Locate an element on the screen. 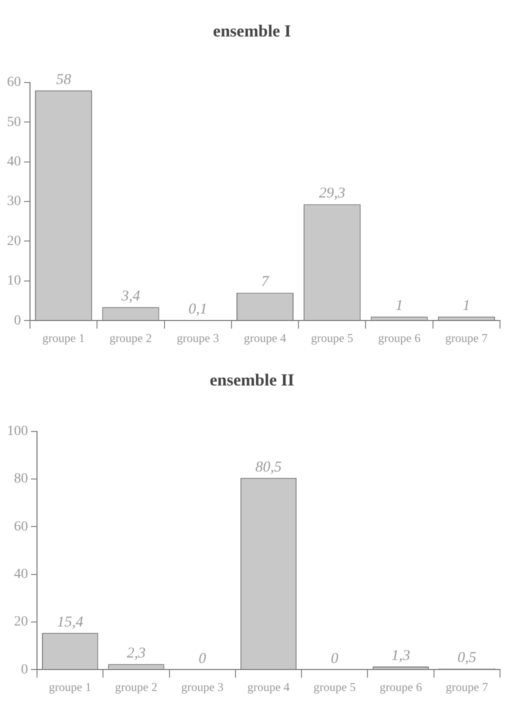  y-tick-label: 100 is located at coordinates (17, 432).